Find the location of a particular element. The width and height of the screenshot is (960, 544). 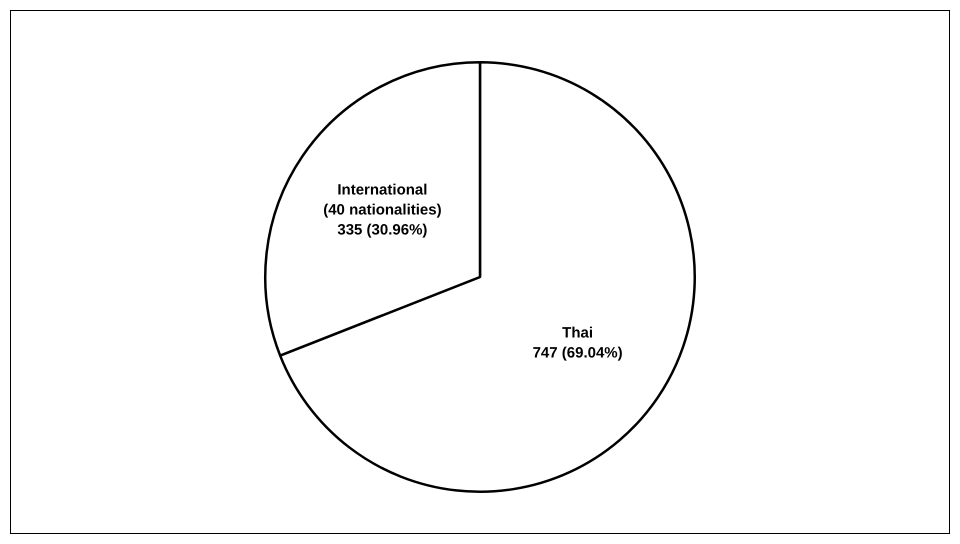

slice-label: International (40 nationalities) is located at coordinates (382, 200).